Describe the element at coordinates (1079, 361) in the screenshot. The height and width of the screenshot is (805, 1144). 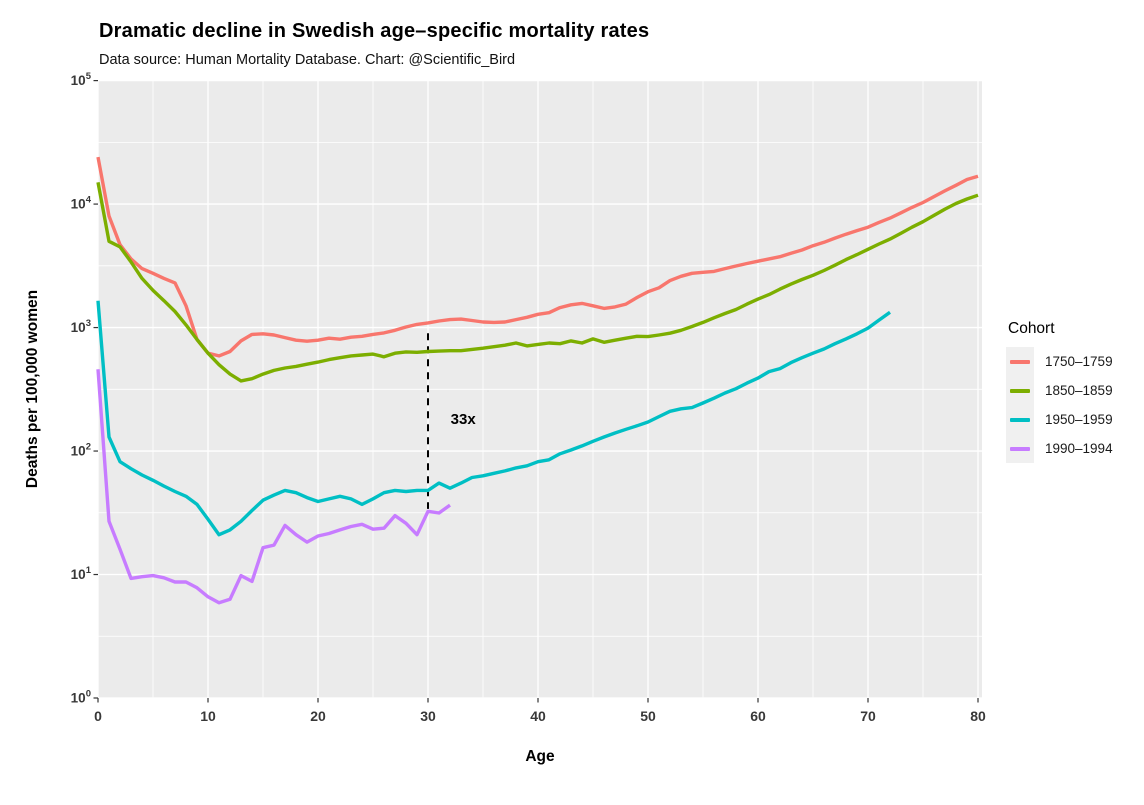
I see `legend-entry-label: 1750–1759` at that location.